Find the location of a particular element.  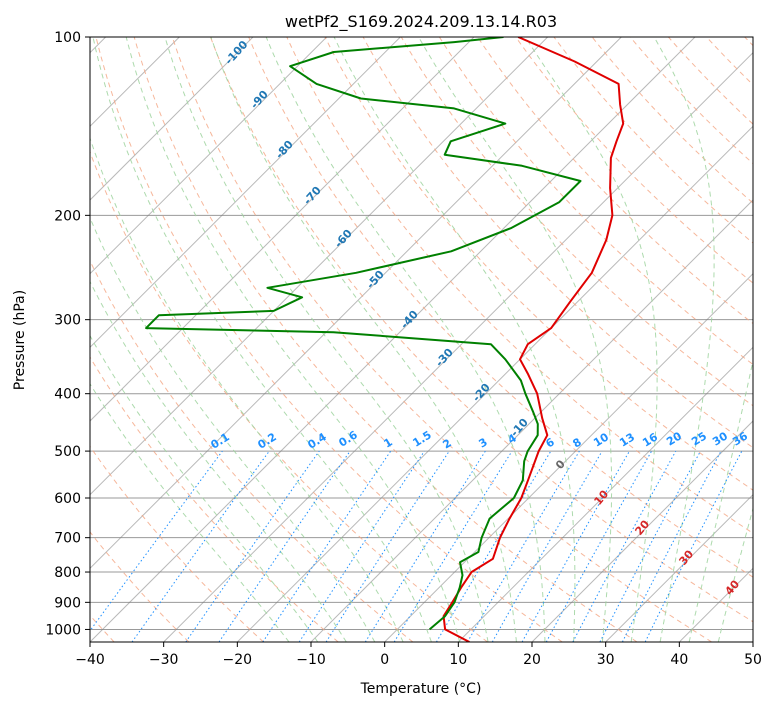

y-tick-label: 200 is located at coordinates (67, 216).